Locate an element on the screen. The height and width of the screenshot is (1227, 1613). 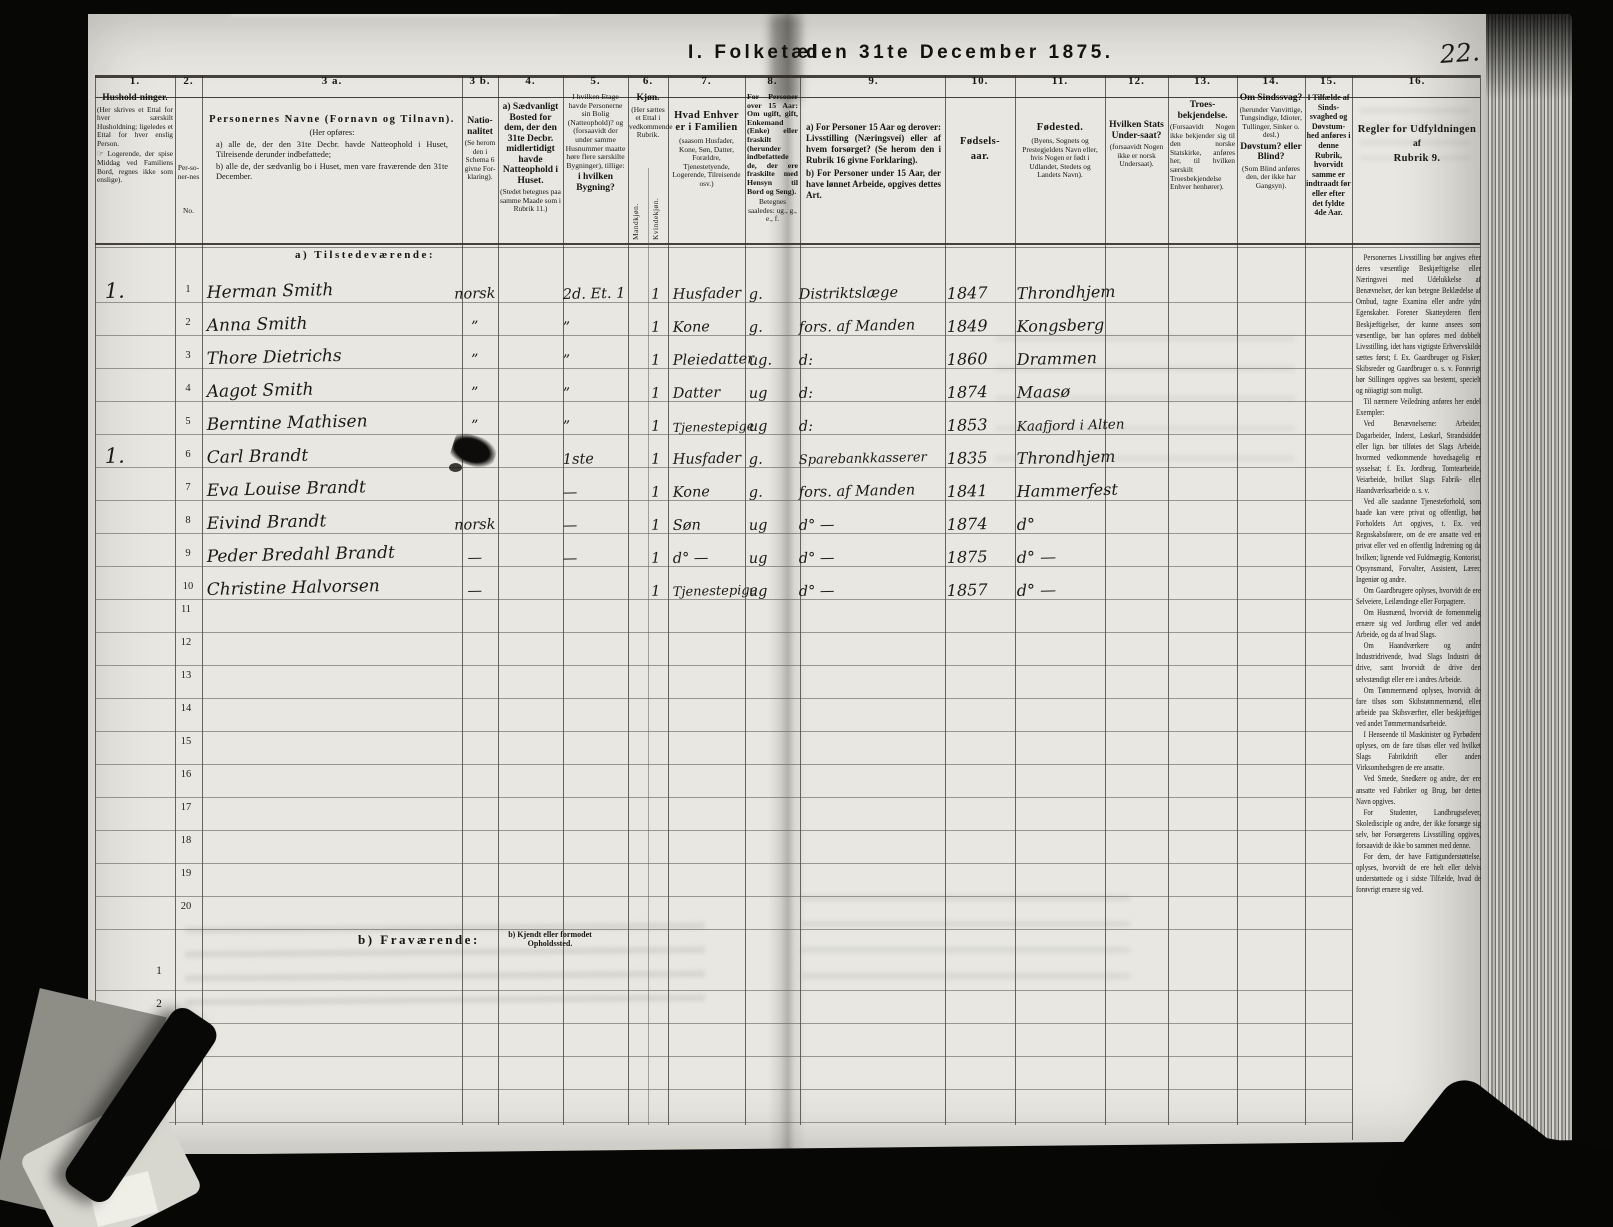
page-title-right: den 31te December 1875. is located at coordinates (960, 52).